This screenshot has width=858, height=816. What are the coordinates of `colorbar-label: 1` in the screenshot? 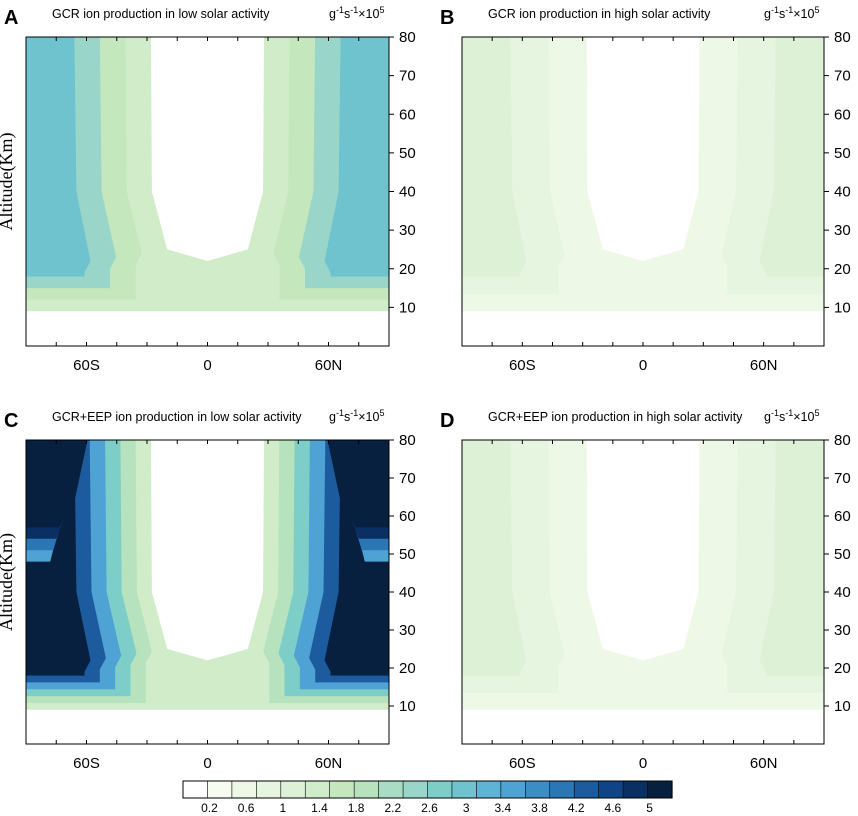 It's located at (282, 808).